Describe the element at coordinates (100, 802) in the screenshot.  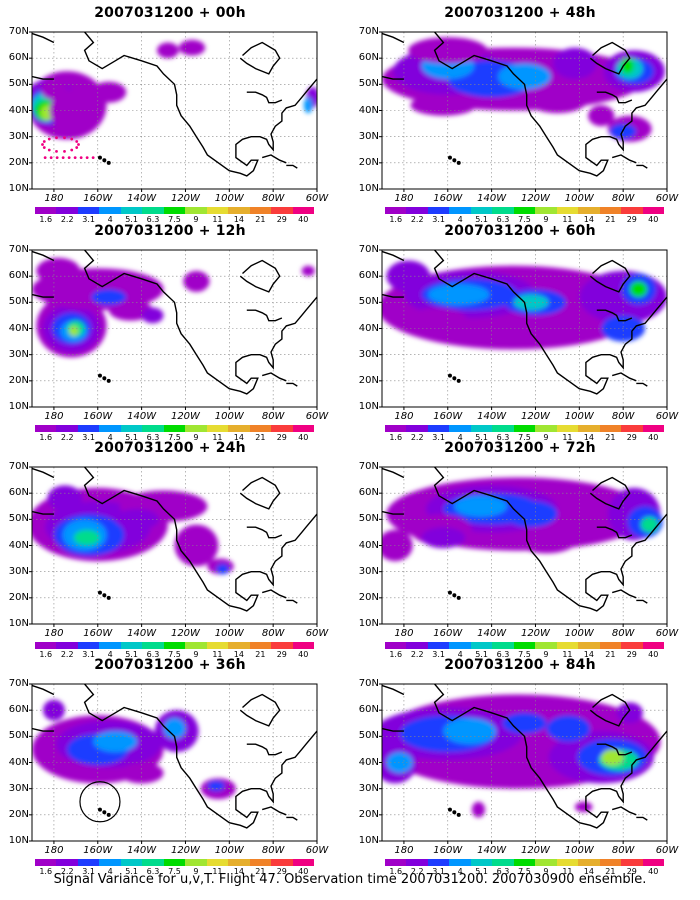
I see `target-region-circle` at that location.